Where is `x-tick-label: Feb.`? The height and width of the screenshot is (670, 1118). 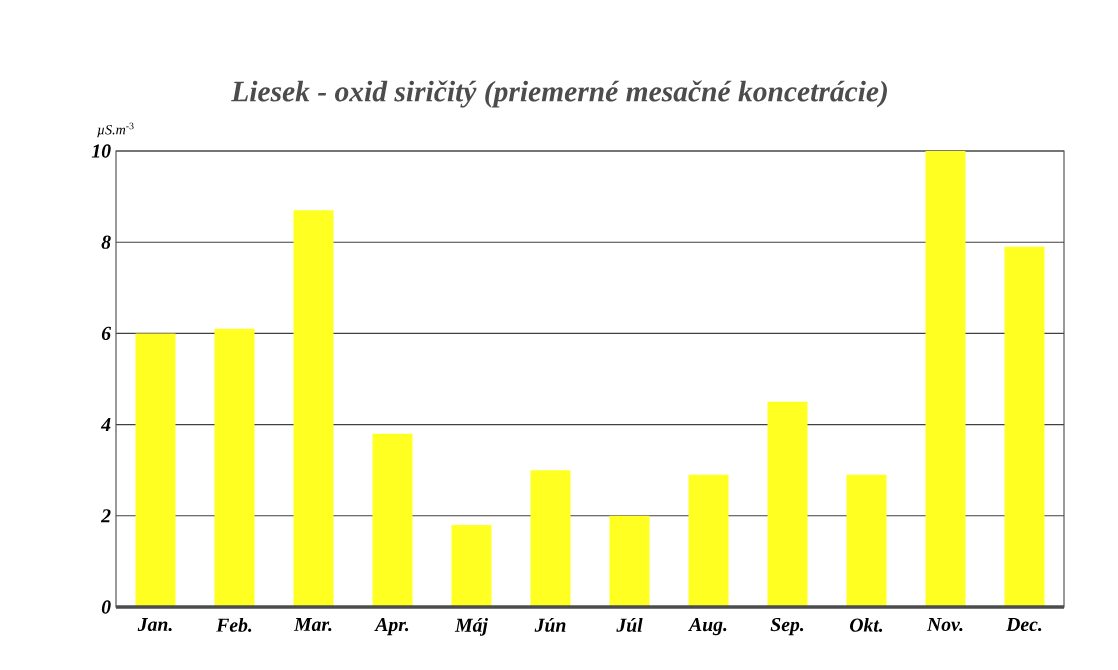
x-tick-label: Feb. is located at coordinates (234, 624).